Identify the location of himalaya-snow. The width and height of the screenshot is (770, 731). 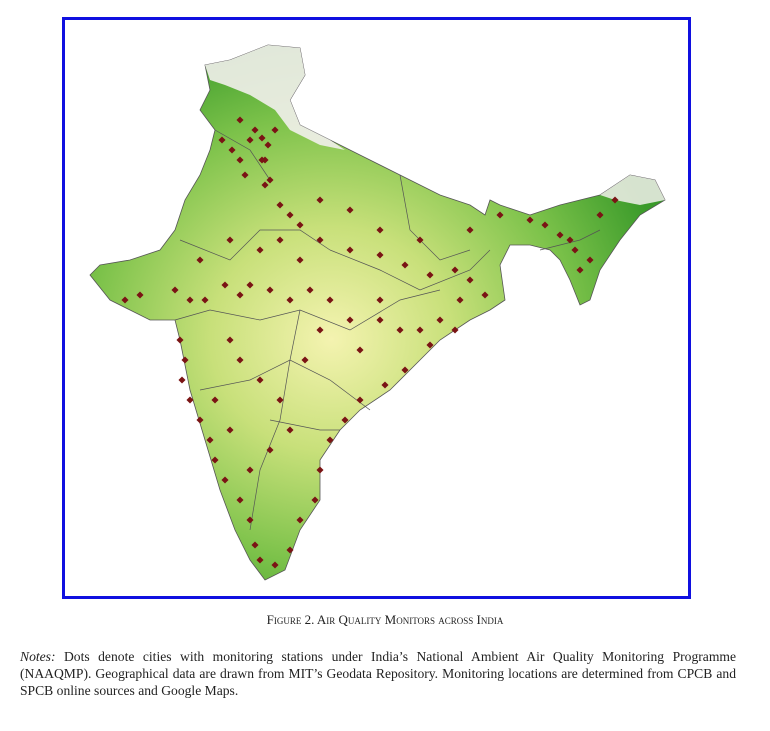
(275, 97).